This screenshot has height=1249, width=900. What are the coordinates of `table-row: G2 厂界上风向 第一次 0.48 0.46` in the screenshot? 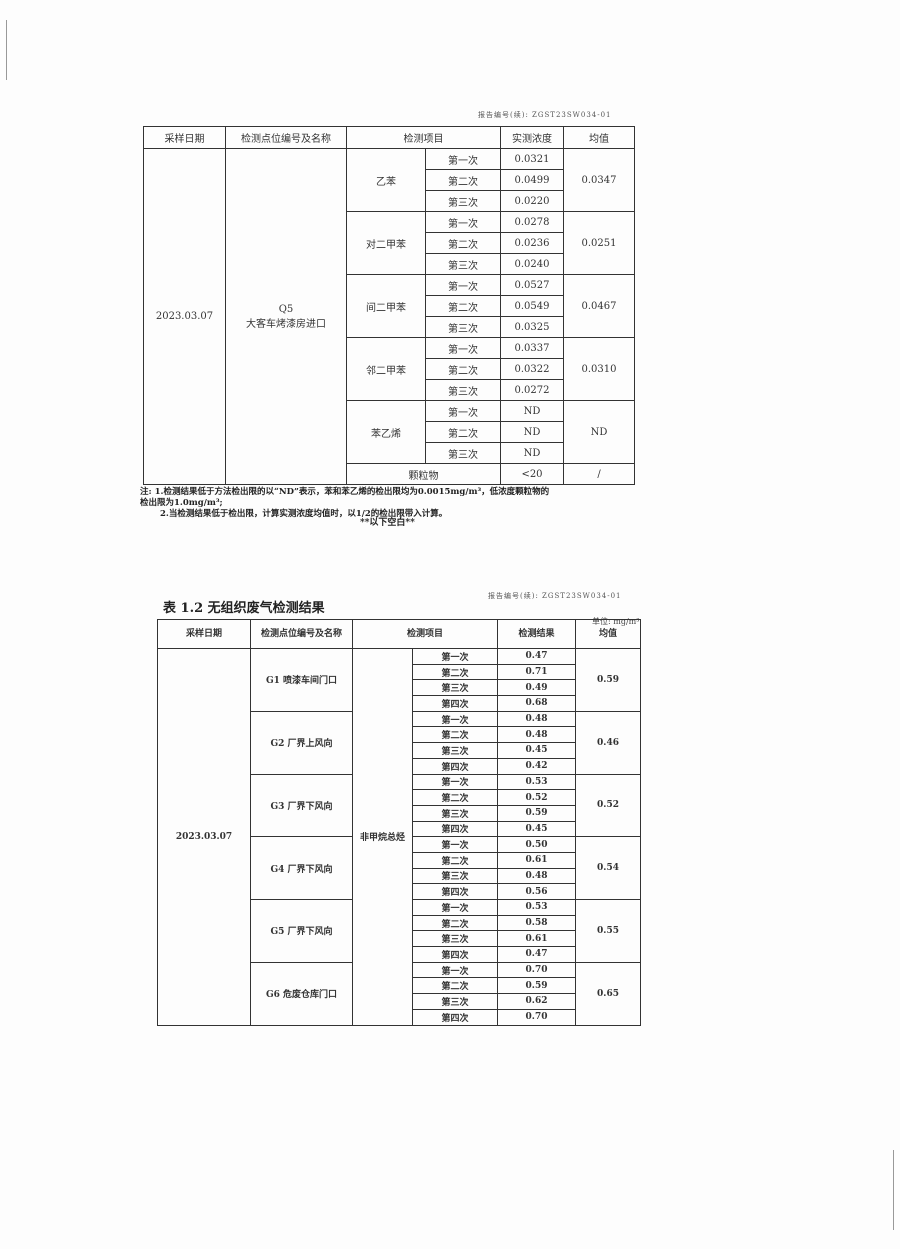 It's located at (400, 742).